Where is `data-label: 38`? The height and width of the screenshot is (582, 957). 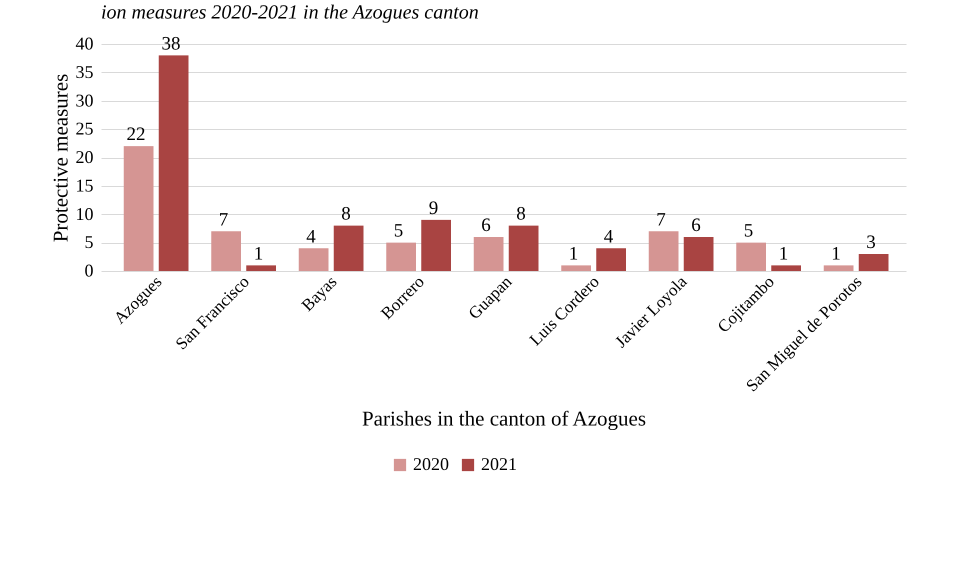 data-label: 38 is located at coordinates (171, 43).